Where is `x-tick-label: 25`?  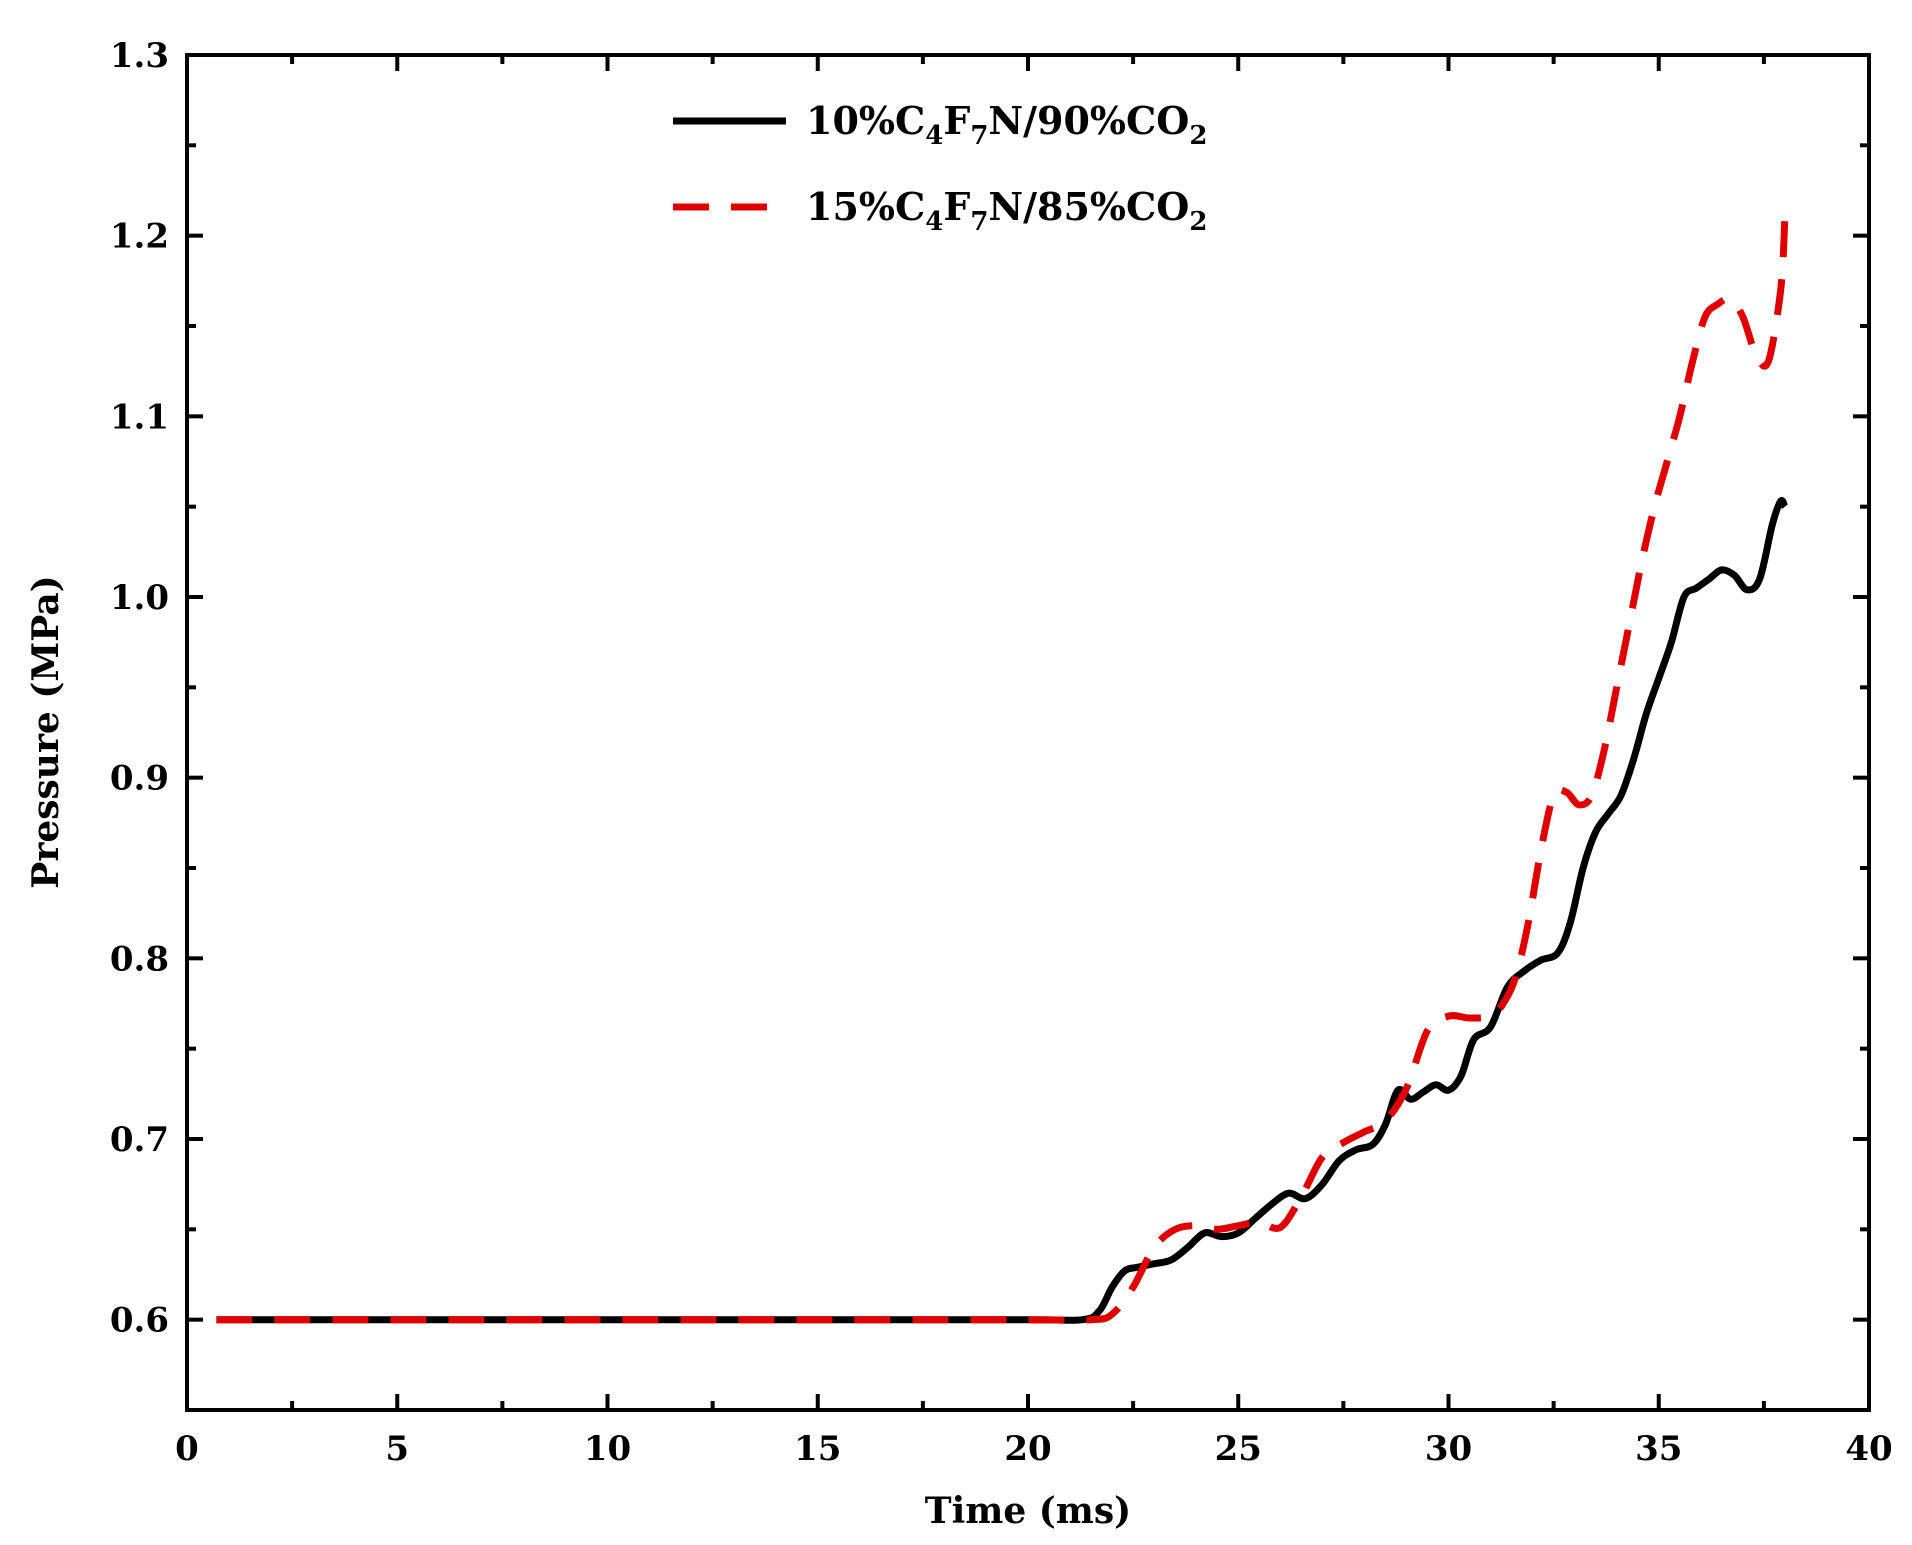 x-tick-label: 25 is located at coordinates (1238, 1449).